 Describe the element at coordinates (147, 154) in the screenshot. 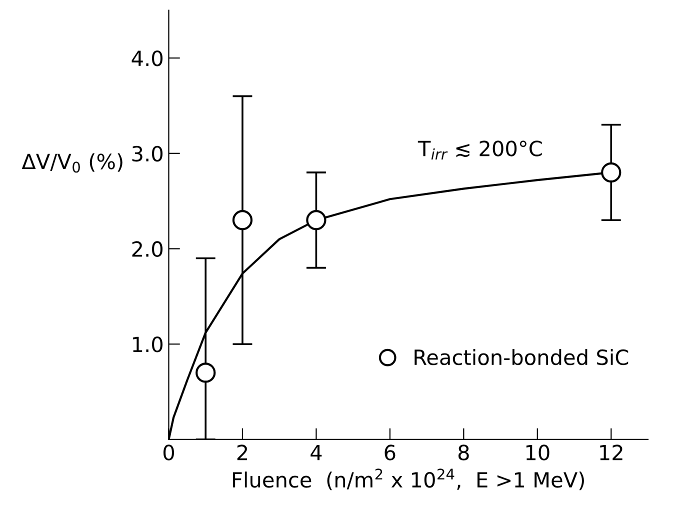

I see `y-tick-label: 3.0` at that location.